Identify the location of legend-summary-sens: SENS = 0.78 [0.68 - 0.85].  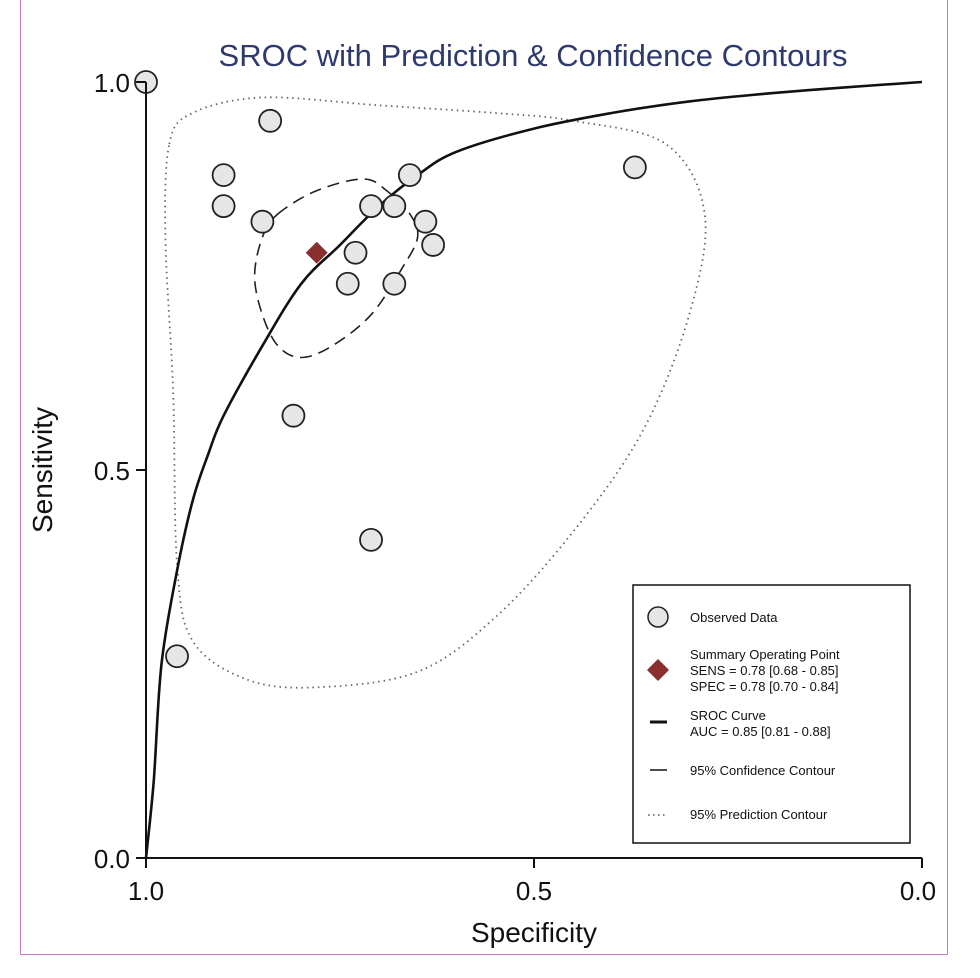
(764, 670).